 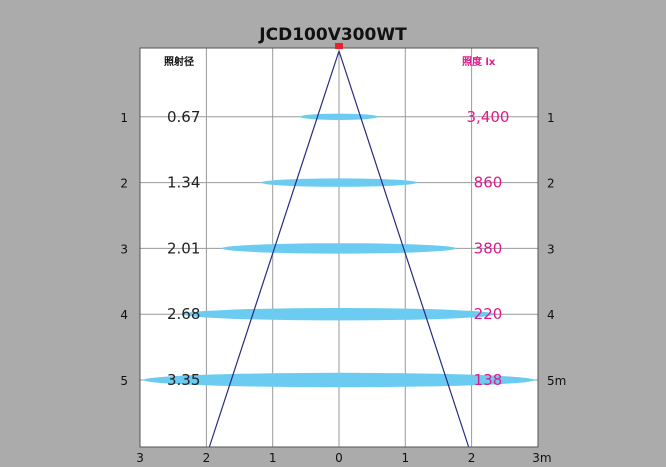 What do you see at coordinates (551, 184) in the screenshot?
I see `right-distance-tick: 2` at bounding box center [551, 184].